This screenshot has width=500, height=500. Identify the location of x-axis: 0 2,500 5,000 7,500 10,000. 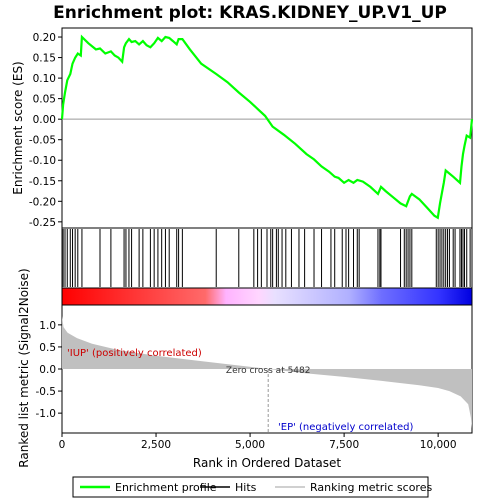
(258, 442).